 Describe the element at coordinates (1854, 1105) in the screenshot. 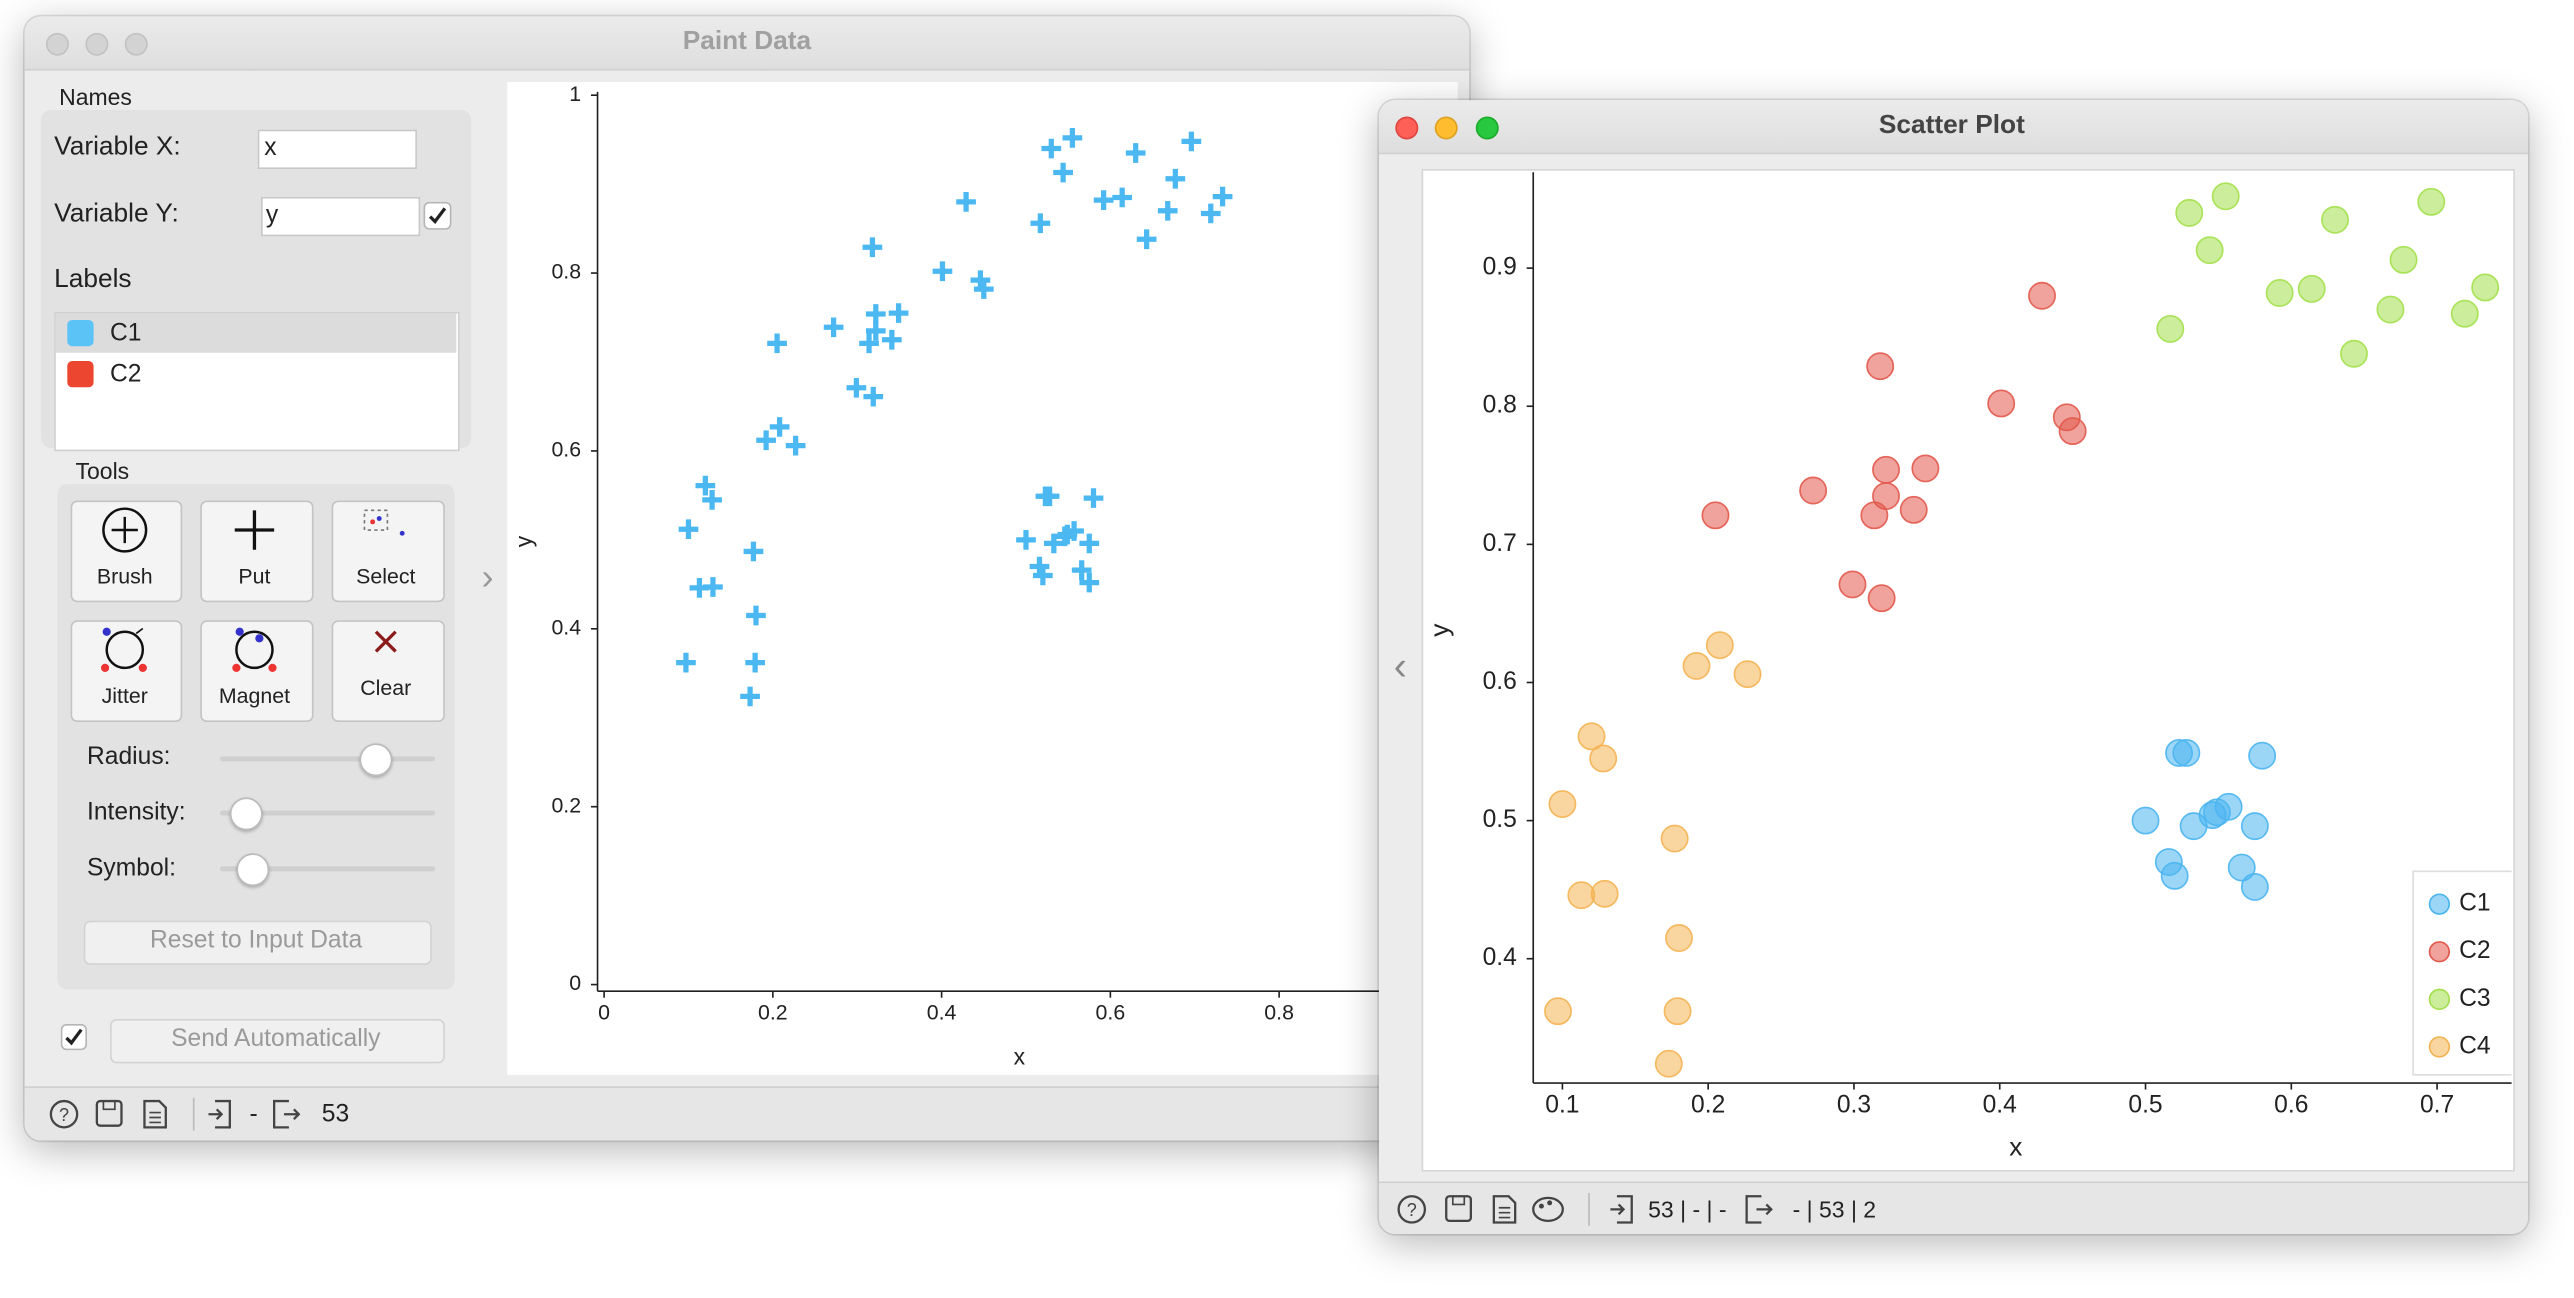

I see `x-tick-label: 0.3` at that location.